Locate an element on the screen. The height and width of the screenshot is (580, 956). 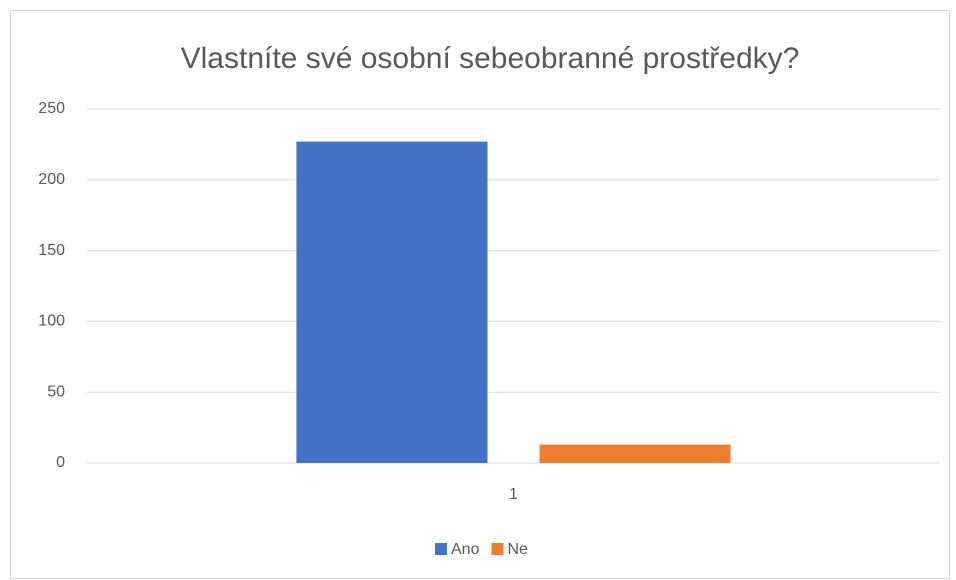
legend-label: Ano is located at coordinates (465, 549).